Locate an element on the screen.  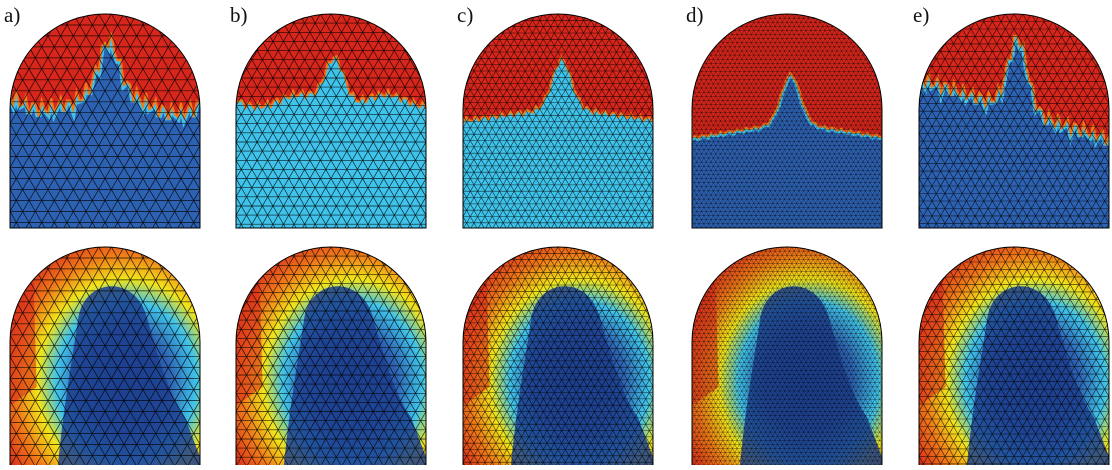
panel-label-c: c) is located at coordinates (465, 15).